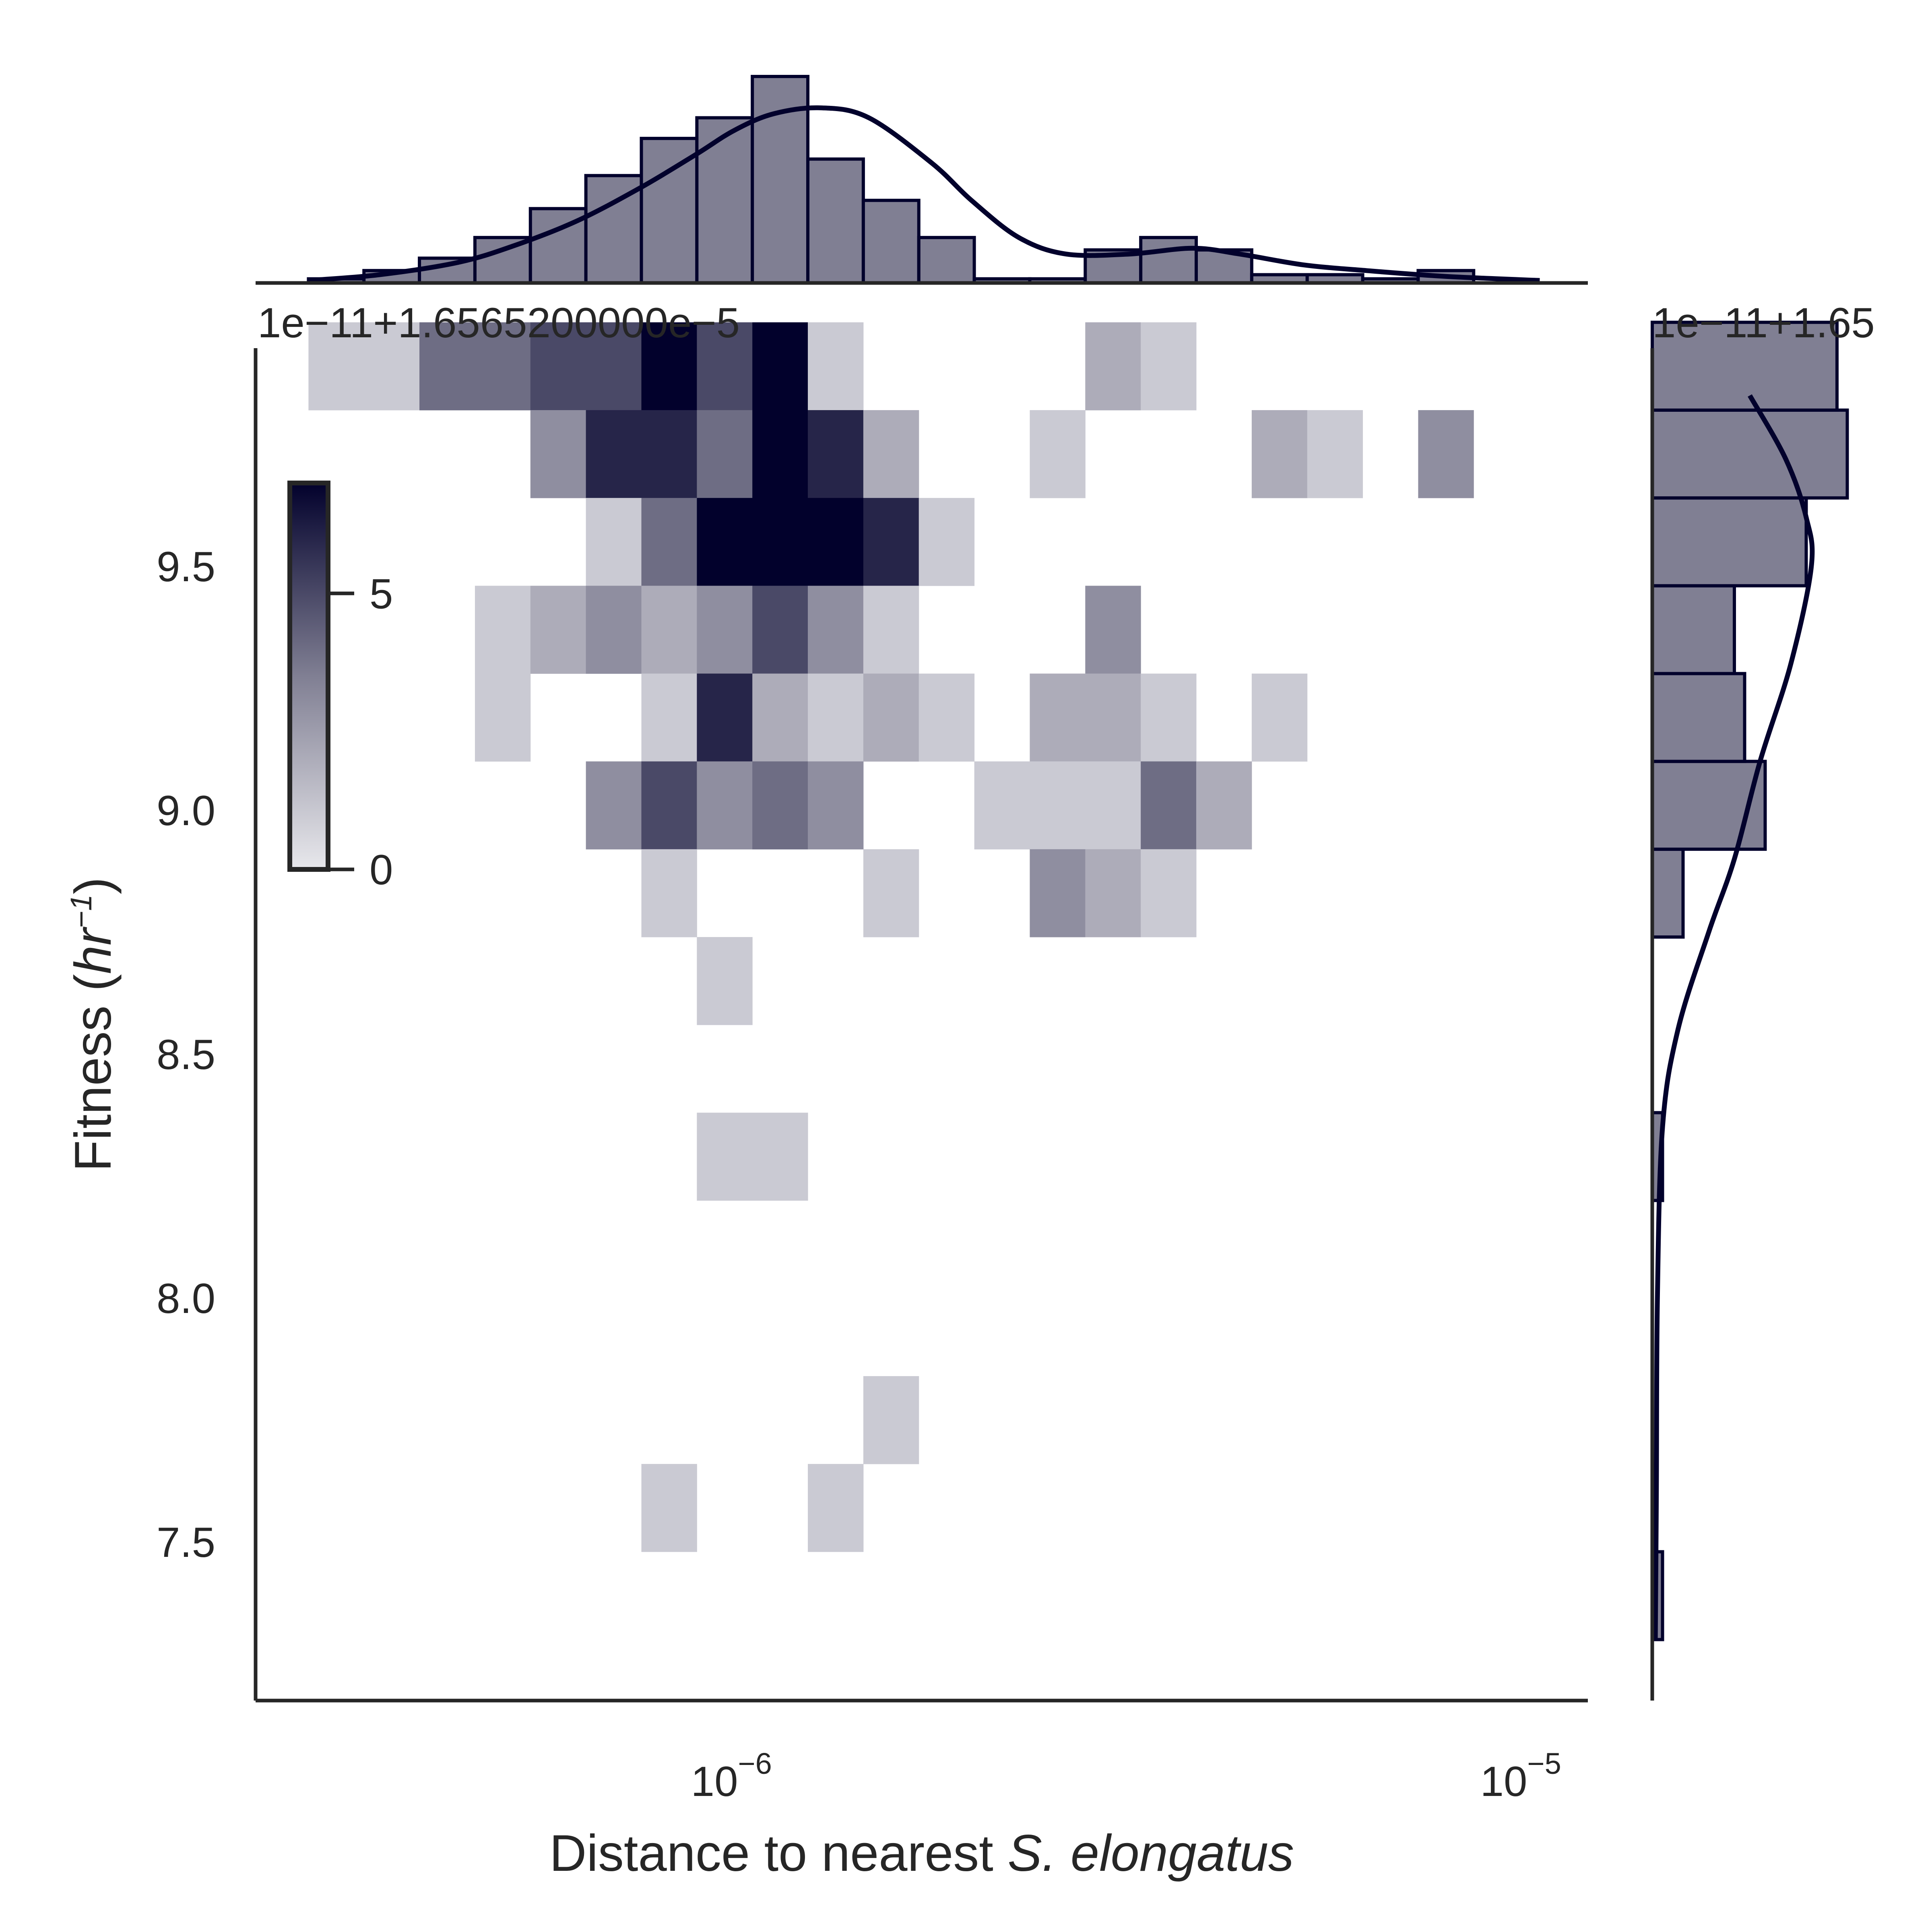 The image size is (1932, 1932). What do you see at coordinates (1764, 323) in the screenshot?
I see `offset-label-right: 1e−11+1.65` at bounding box center [1764, 323].